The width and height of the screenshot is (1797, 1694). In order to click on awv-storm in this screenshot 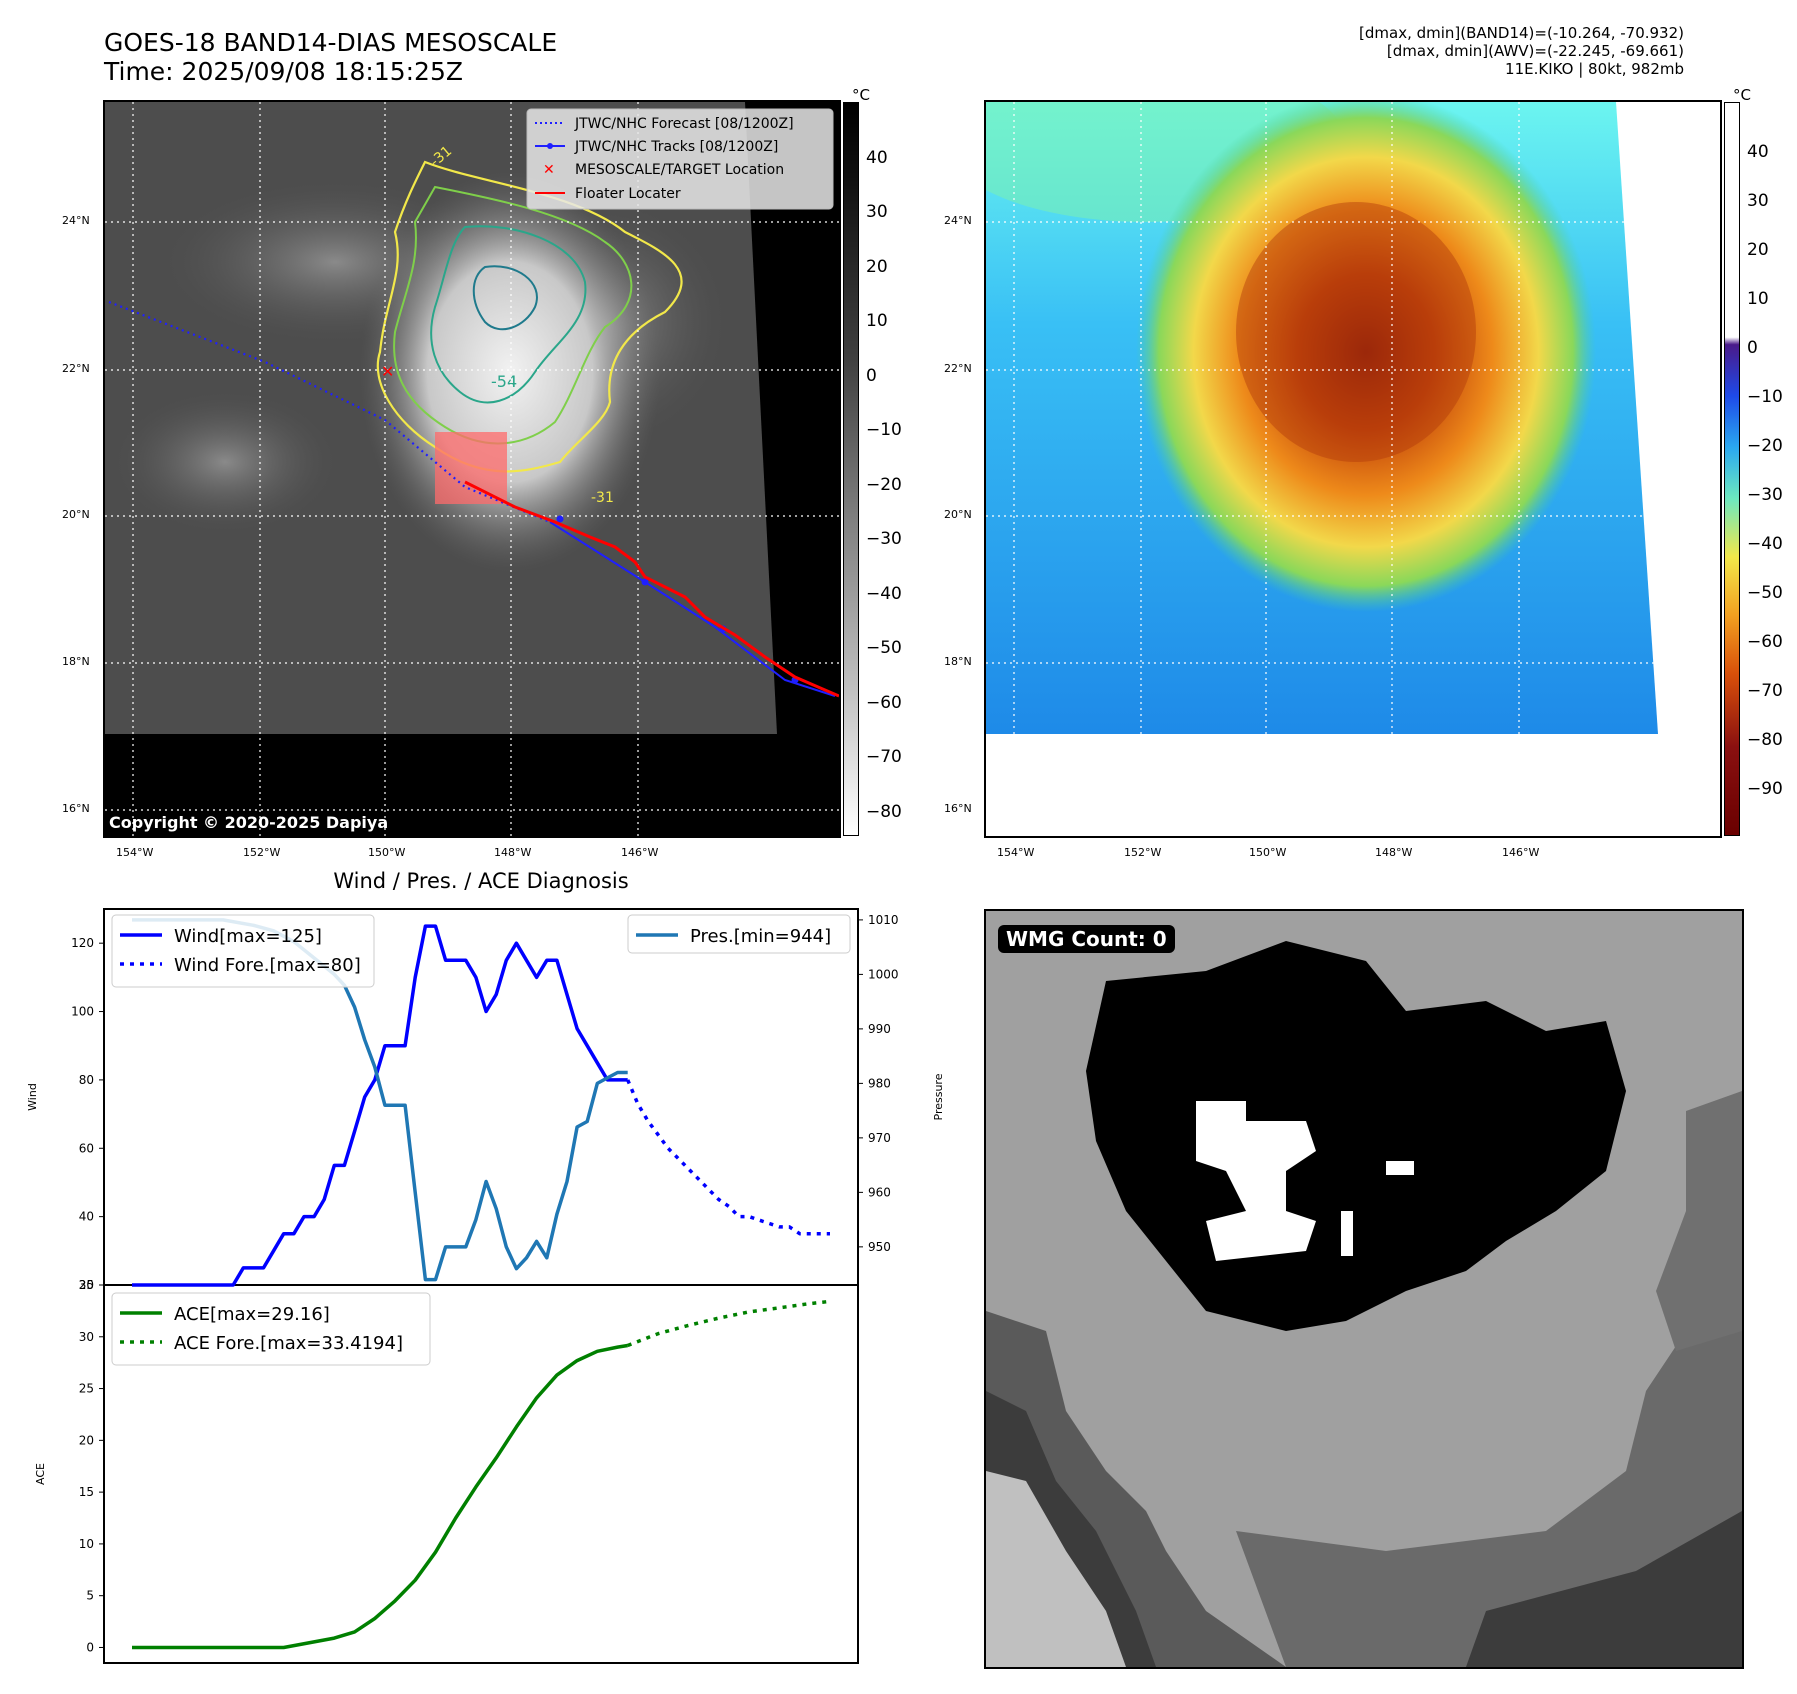, I will do `click(1366, 357)`.